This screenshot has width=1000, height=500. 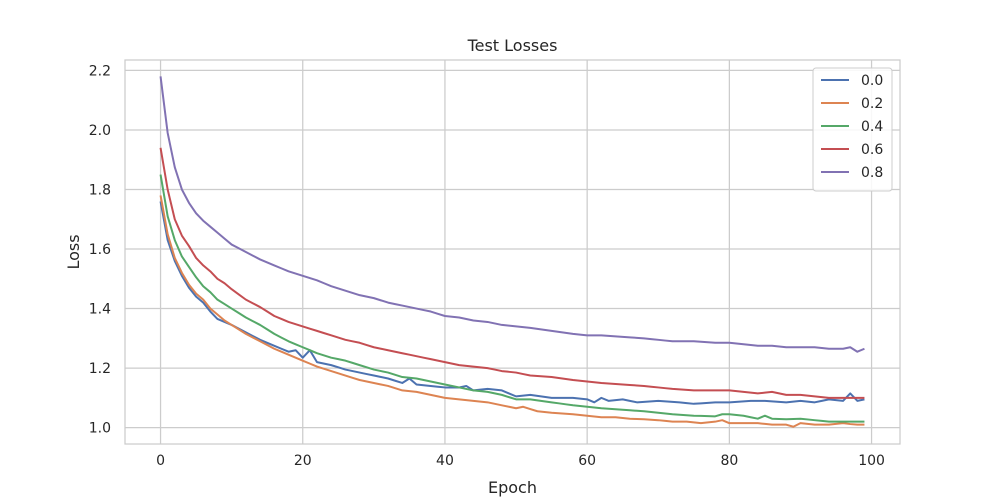 I want to click on x-tick-label: 20, so click(x=303, y=461).